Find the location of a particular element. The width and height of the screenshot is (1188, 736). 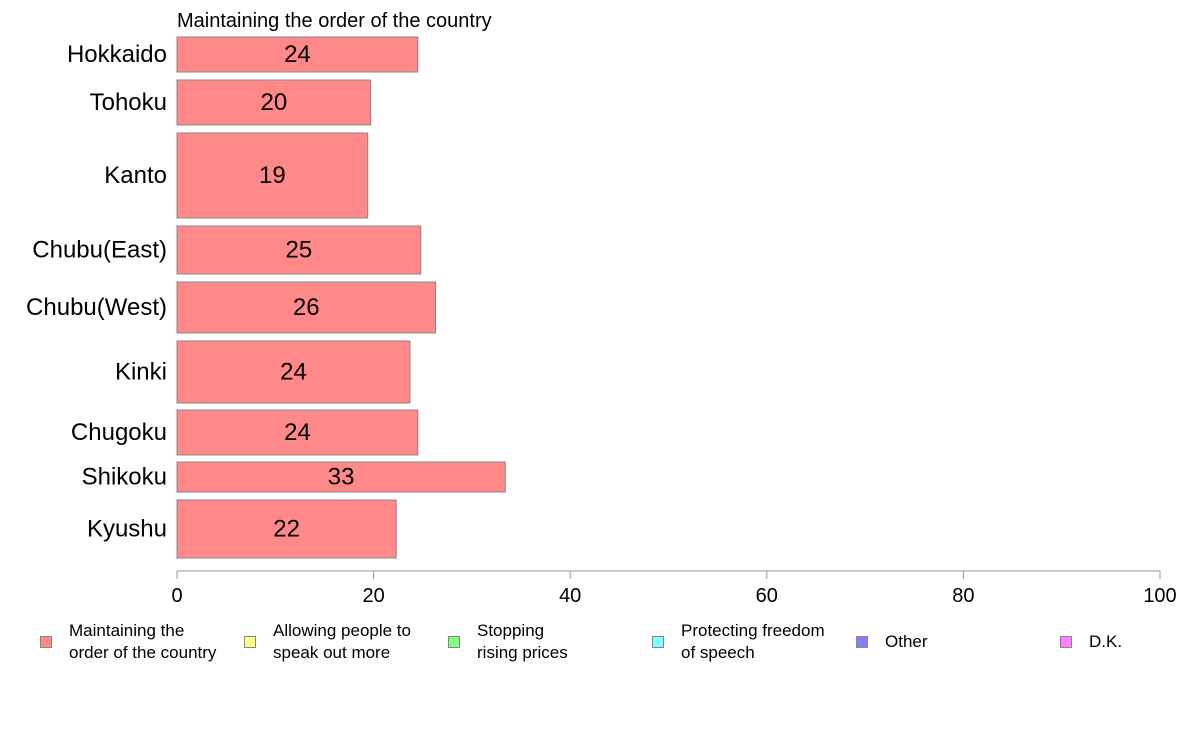

category-label: Tohoku is located at coordinates (128, 102).